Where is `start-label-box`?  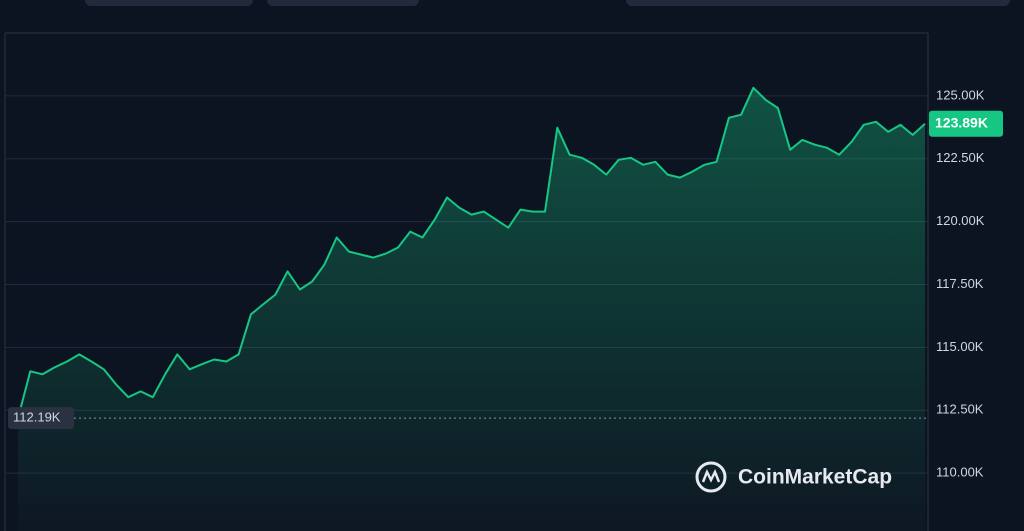 start-label-box is located at coordinates (41, 418).